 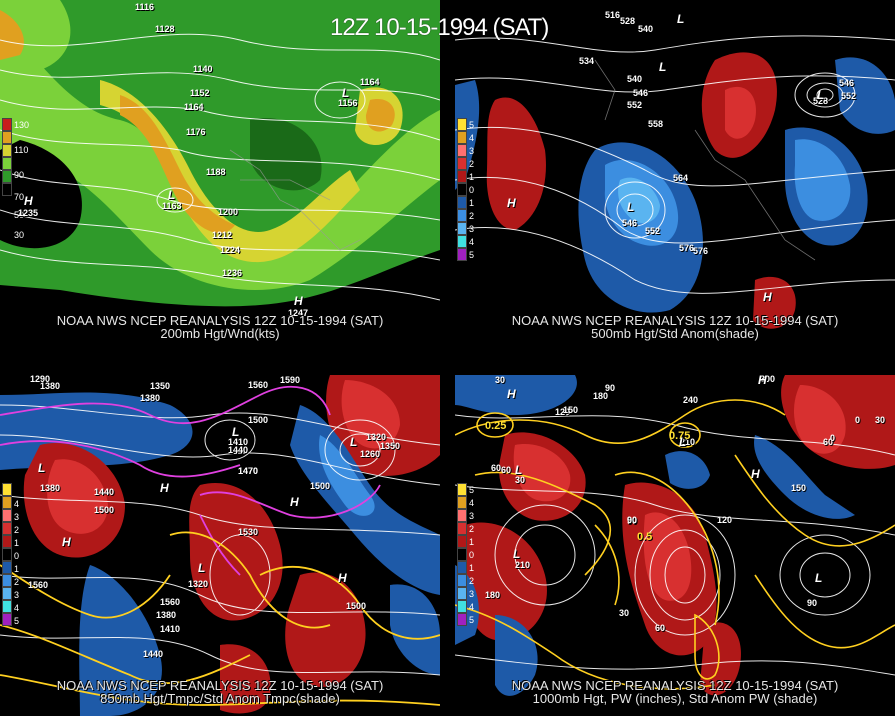 What do you see at coordinates (439, 27) in the screenshot?
I see `page-title: 12Z 10-15-1994 (SAT)` at bounding box center [439, 27].